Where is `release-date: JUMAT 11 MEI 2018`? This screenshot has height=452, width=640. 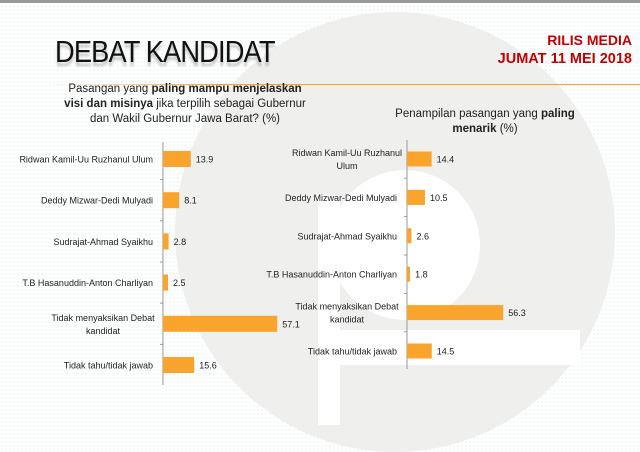
release-date: JUMAT 11 MEI 2018 is located at coordinates (564, 59).